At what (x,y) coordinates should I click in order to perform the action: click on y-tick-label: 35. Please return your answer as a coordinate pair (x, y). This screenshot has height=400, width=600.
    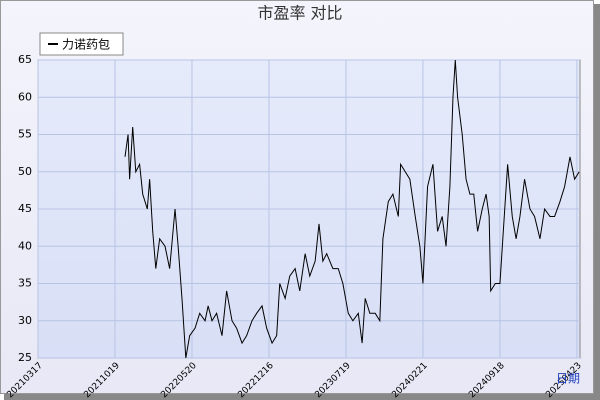
    Looking at the image, I should click on (25, 283).